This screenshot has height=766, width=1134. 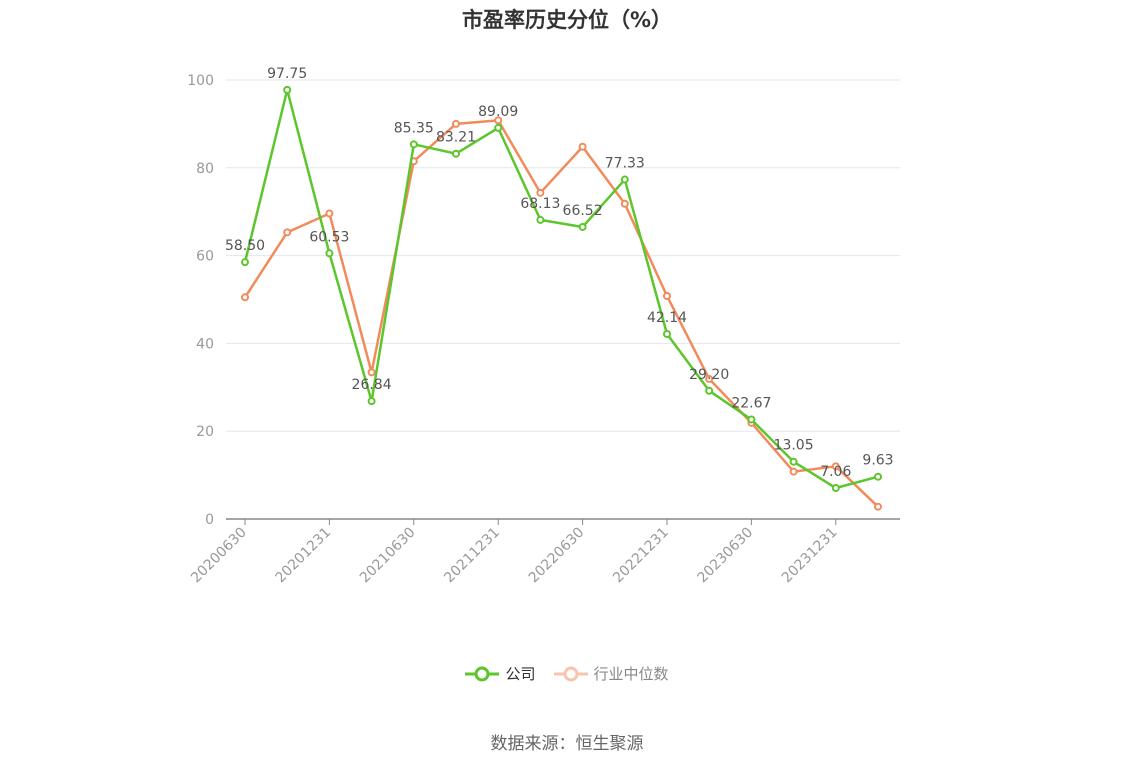 I want to click on legend-company-line-icon, so click(x=482, y=673).